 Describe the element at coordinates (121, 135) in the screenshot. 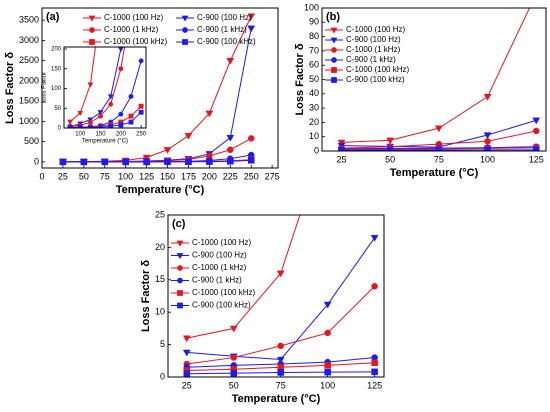

I see `x-tick-label: 200` at that location.